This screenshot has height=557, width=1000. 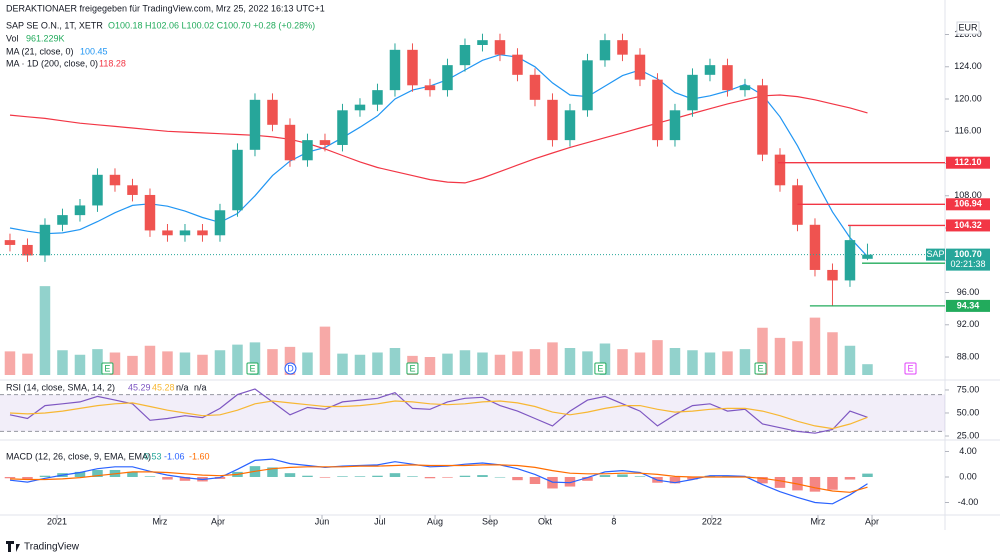 I want to click on x-tick-label: Apr, so click(x=218, y=521).